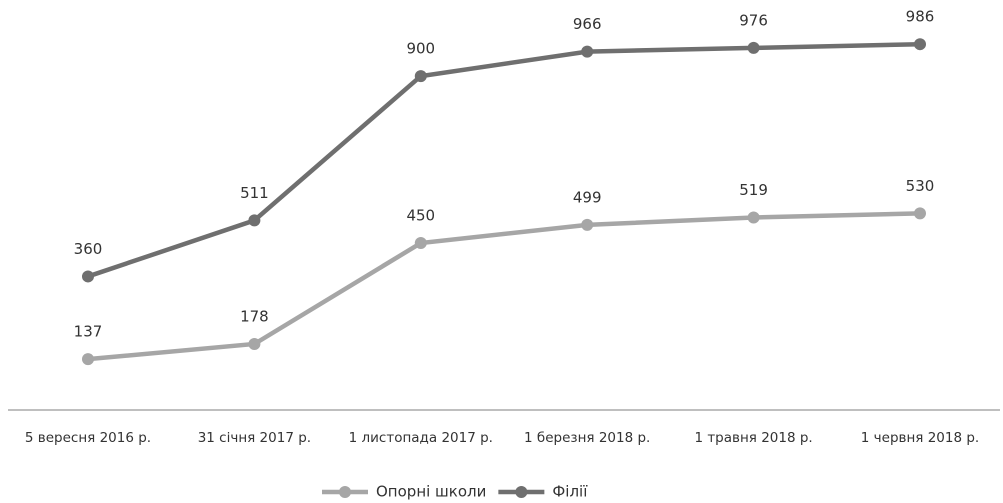  I want to click on data-label: 137, so click(88, 332).